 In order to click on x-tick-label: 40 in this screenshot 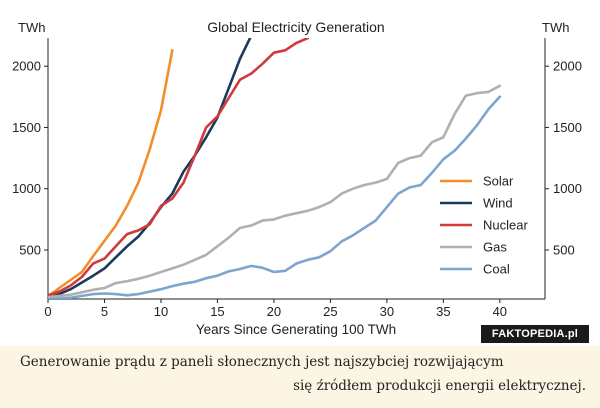, I will do `click(500, 311)`.